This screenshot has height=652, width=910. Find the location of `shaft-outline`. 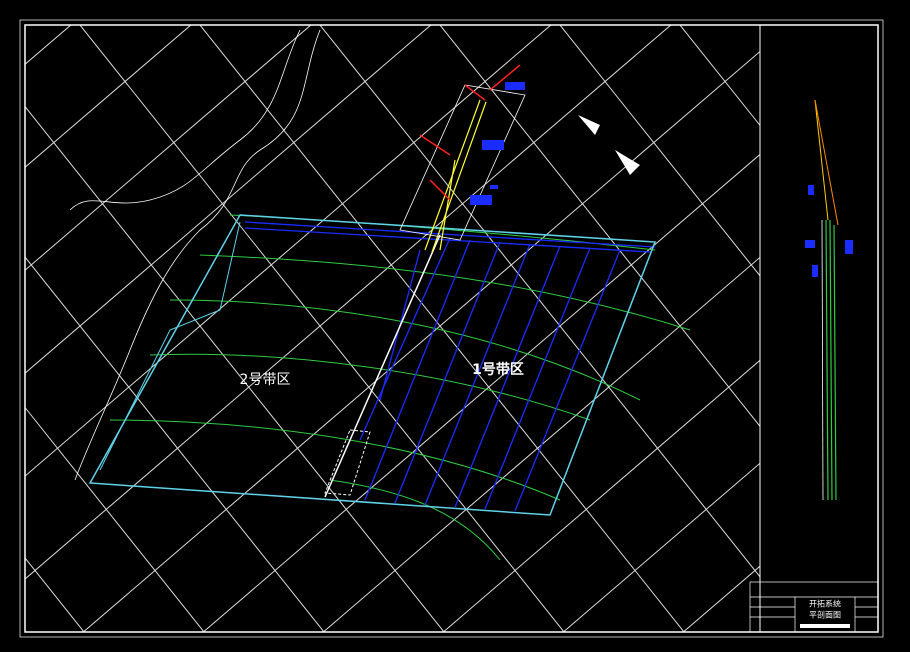

shaft-outline is located at coordinates (462, 162).